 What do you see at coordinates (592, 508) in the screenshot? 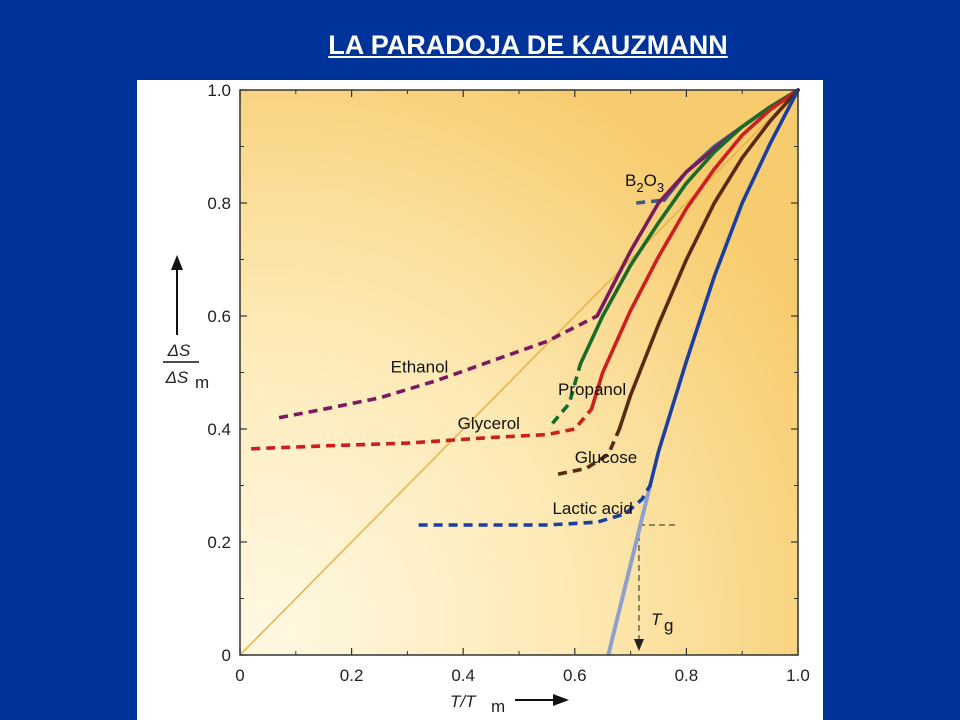
I see `series-label-lactic-acid: Lactic acid` at bounding box center [592, 508].